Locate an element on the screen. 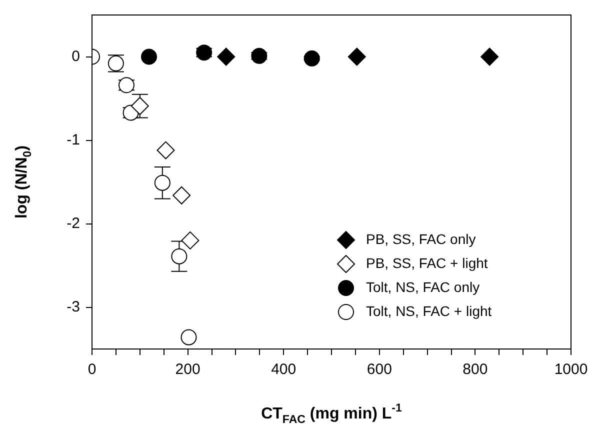 The height and width of the screenshot is (432, 595). legend-label: PB, SS, FAC only is located at coordinates (421, 238).